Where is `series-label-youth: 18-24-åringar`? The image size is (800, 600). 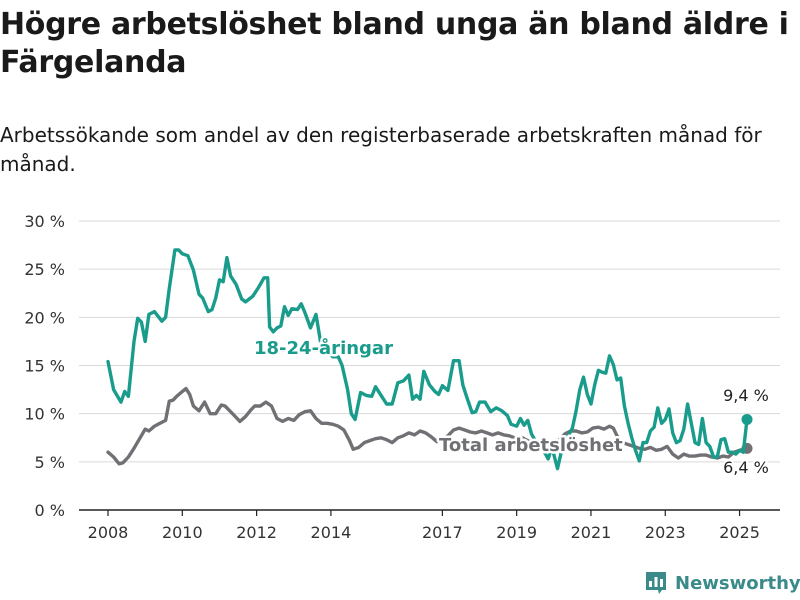 series-label-youth: 18-24-åringar is located at coordinates (323, 348).